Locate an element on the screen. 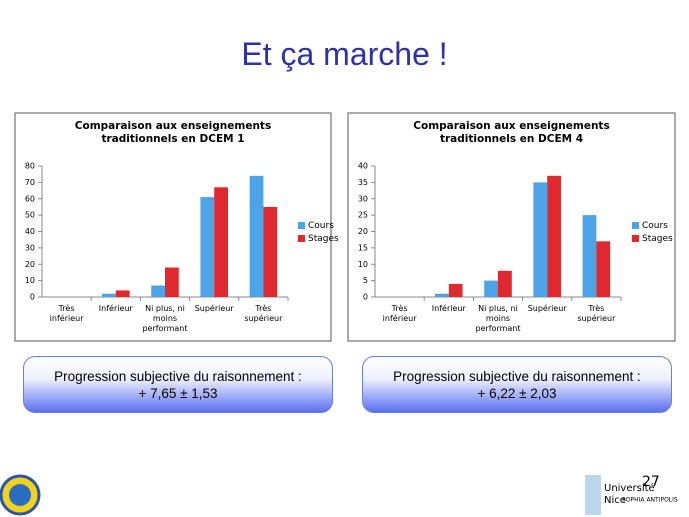 The height and width of the screenshot is (517, 689). slide-title: Et ça marche ! is located at coordinates (344, 54).